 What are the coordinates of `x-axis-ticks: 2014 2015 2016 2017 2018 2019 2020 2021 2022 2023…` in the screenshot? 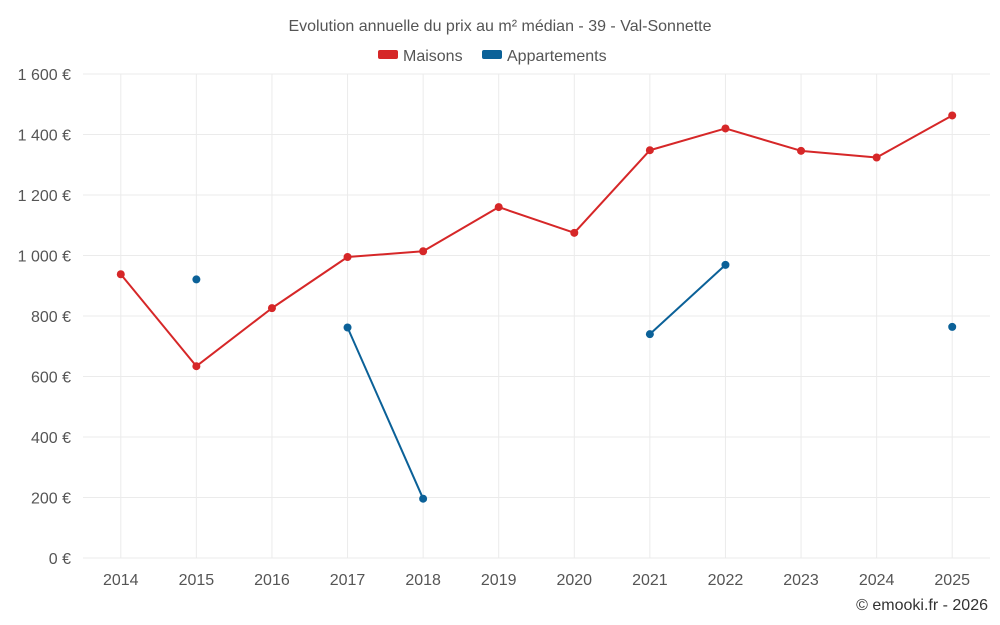 It's located at (536, 580).